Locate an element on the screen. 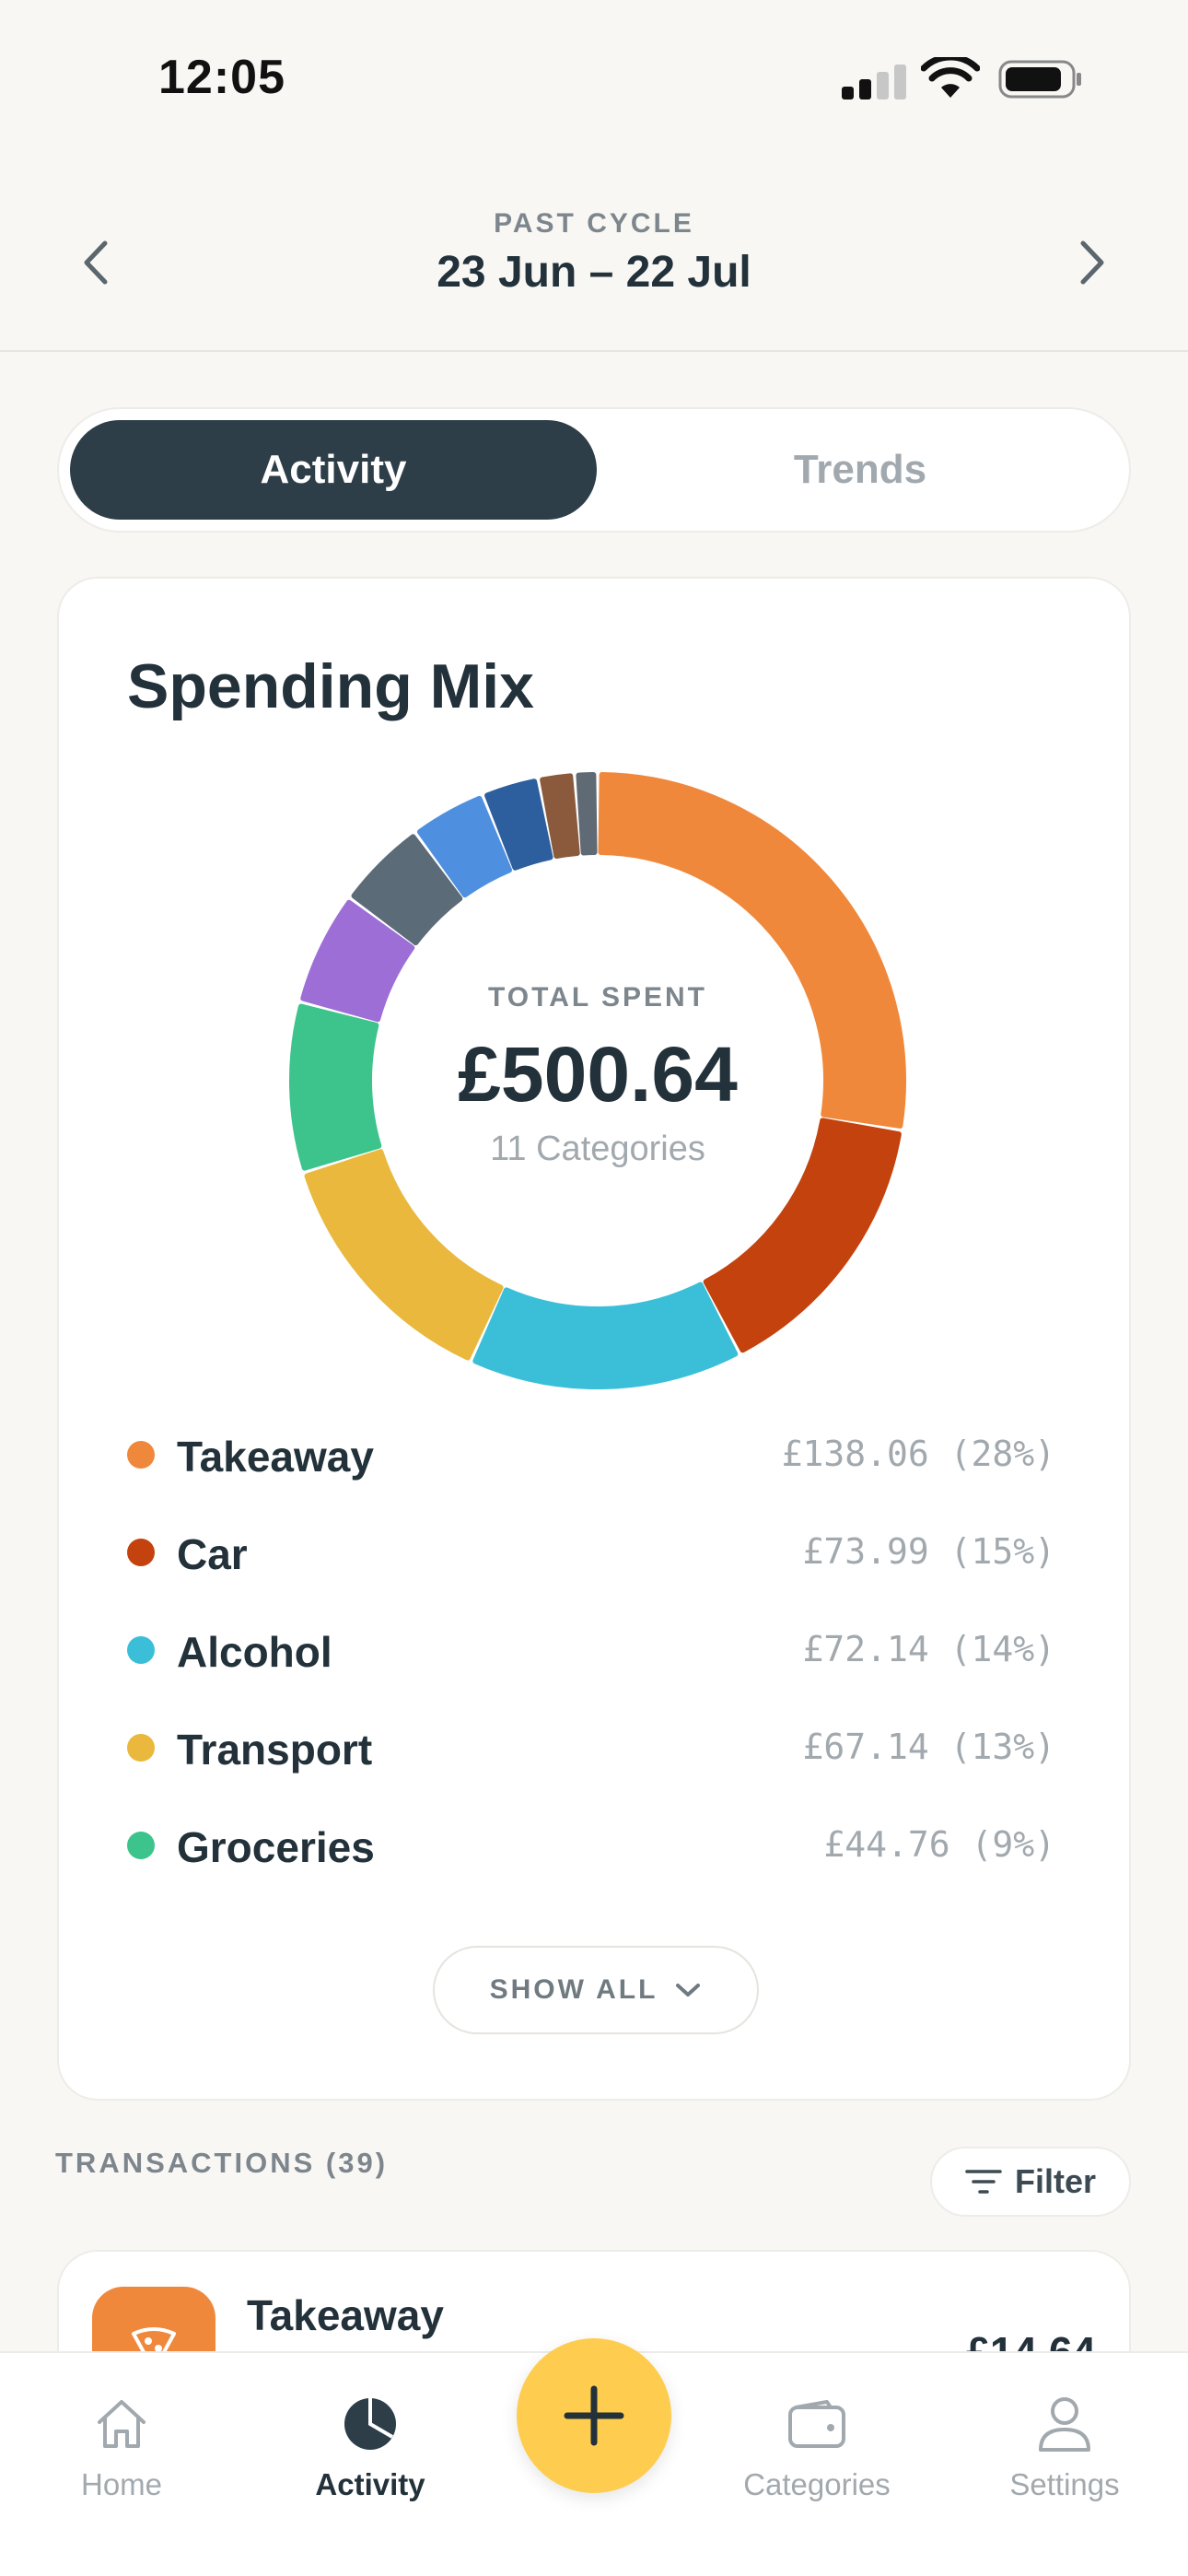  filter-button: Filter is located at coordinates (1030, 2182).